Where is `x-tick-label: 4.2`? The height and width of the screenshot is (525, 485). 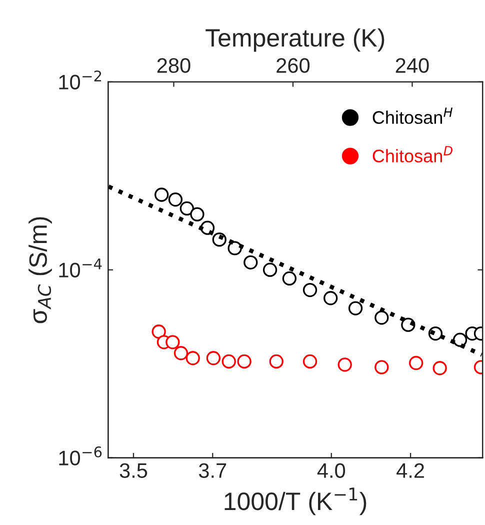 x-tick-label: 4.2 is located at coordinates (410, 470).